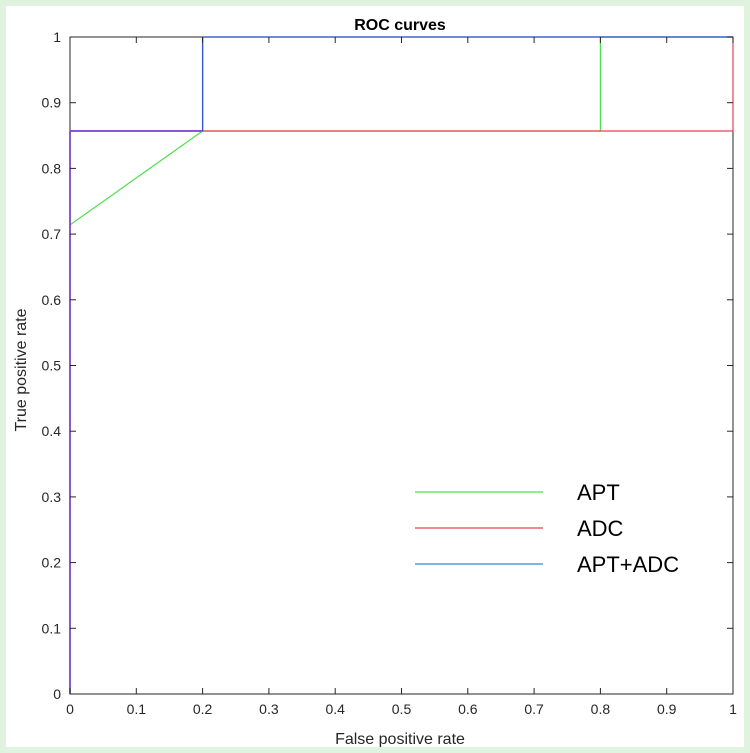 The image size is (750, 753). I want to click on x-axis-label: False positive rate, so click(400, 739).